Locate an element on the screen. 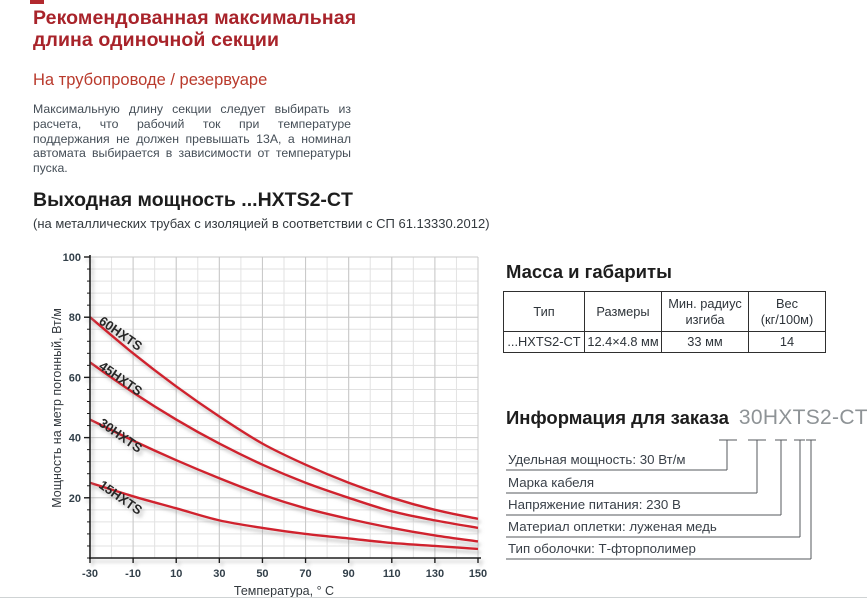 Image resolution: width=867 pixels, height=614 pixels. order-connector-T is located at coordinates (661, 499).